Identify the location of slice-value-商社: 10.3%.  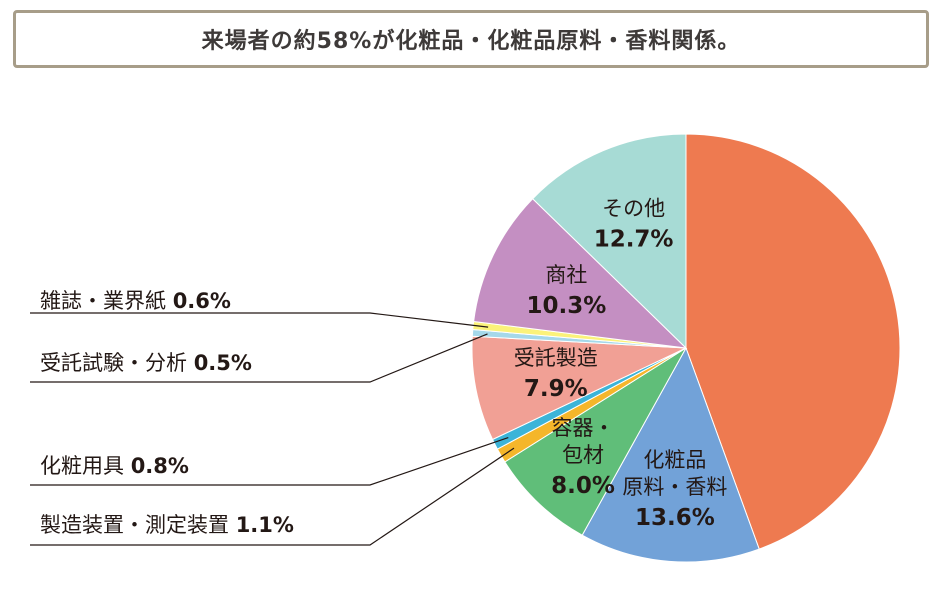
(567, 306).